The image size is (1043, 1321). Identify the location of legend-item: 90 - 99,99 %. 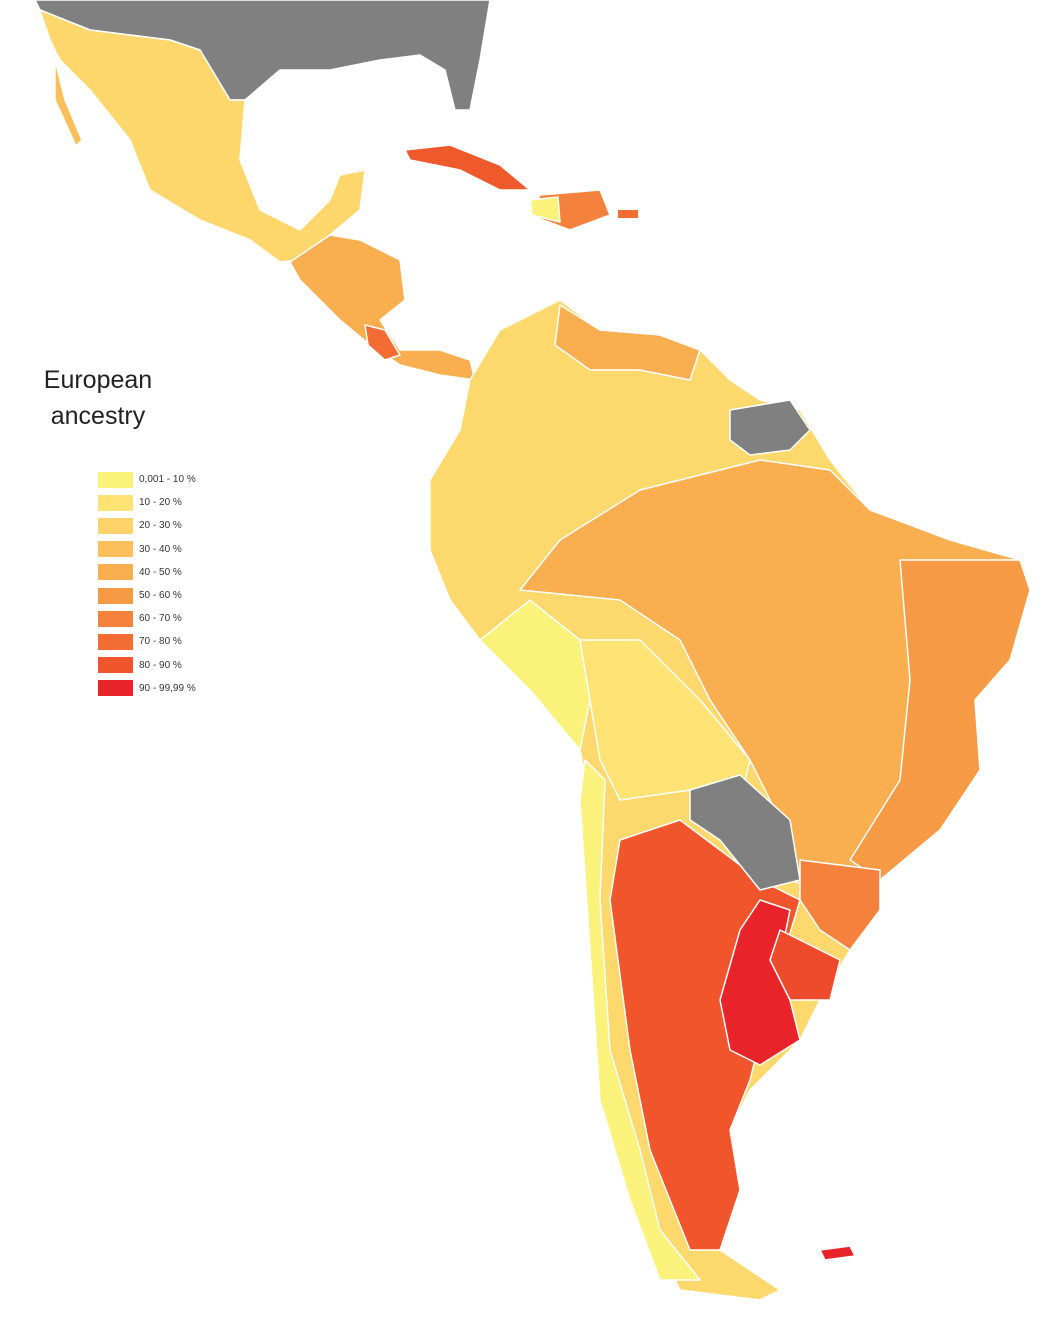
(147, 688).